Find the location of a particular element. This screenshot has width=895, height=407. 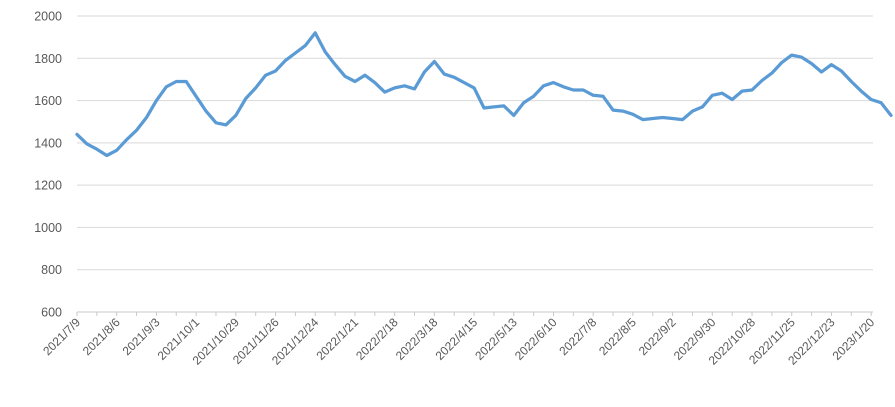

y-axis-labels: 2000 1800 1600 1400 1200 1000 800 600 is located at coordinates (48, 165).